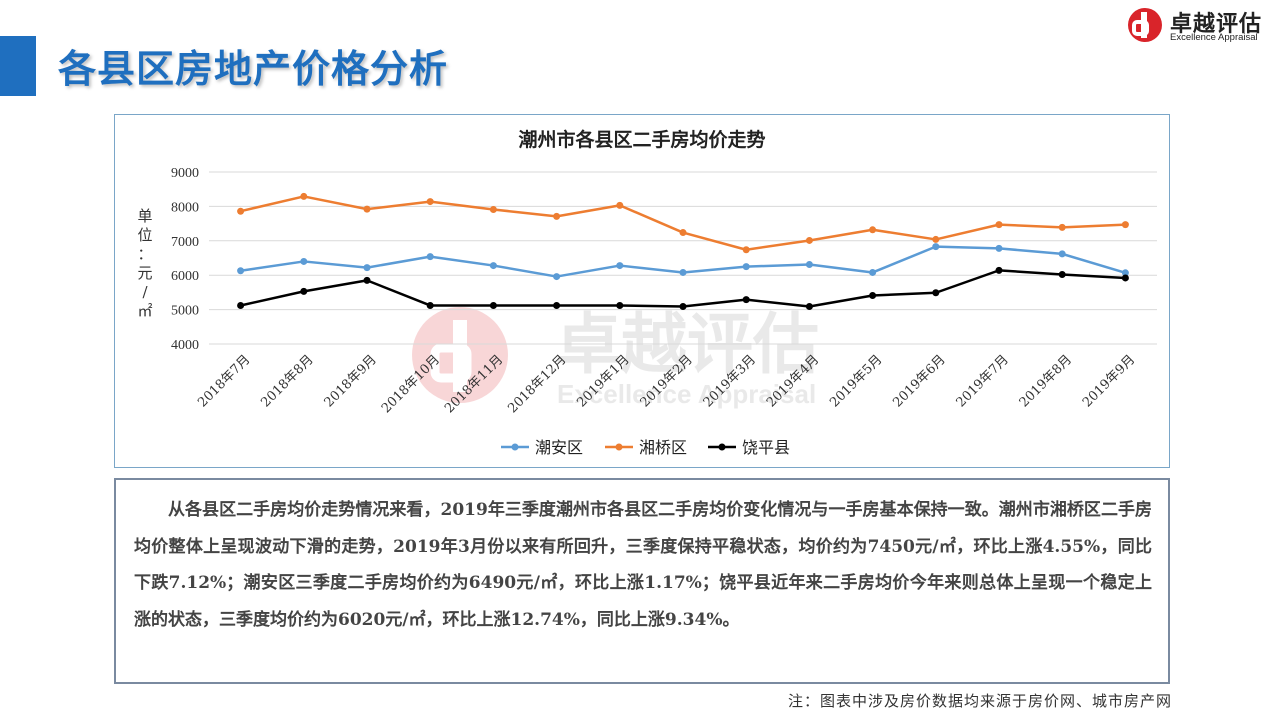 This screenshot has width=1280, height=720. I want to click on chart-legend: 潮安区 湘桥区 饶平县, so click(645, 447).